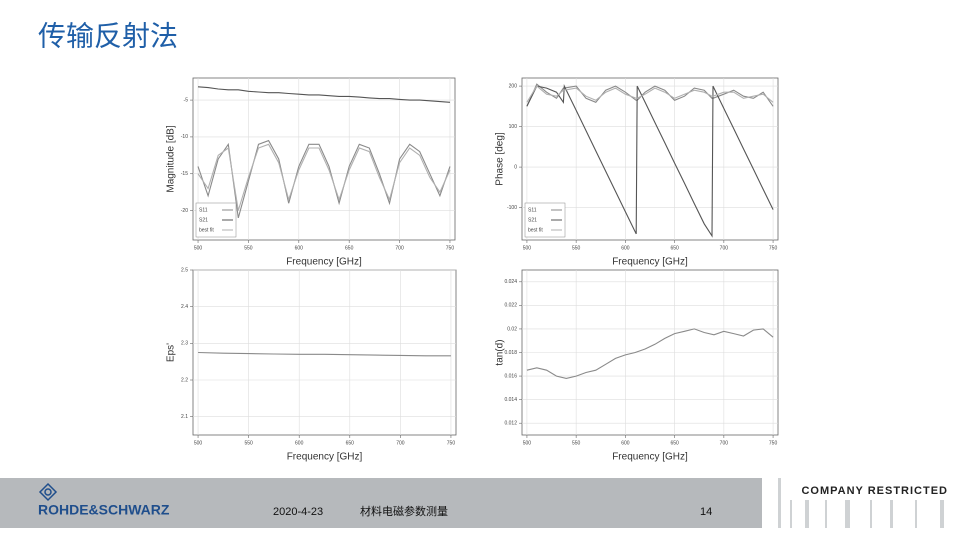 This screenshot has width=960, height=540. What do you see at coordinates (381, 503) in the screenshot?
I see `footer-bar` at bounding box center [381, 503].